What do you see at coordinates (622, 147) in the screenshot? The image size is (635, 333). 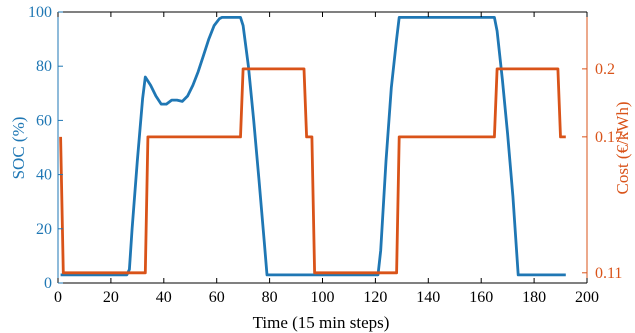 I see `right-y-axis-label: Cost (€/kWh)` at bounding box center [622, 147].